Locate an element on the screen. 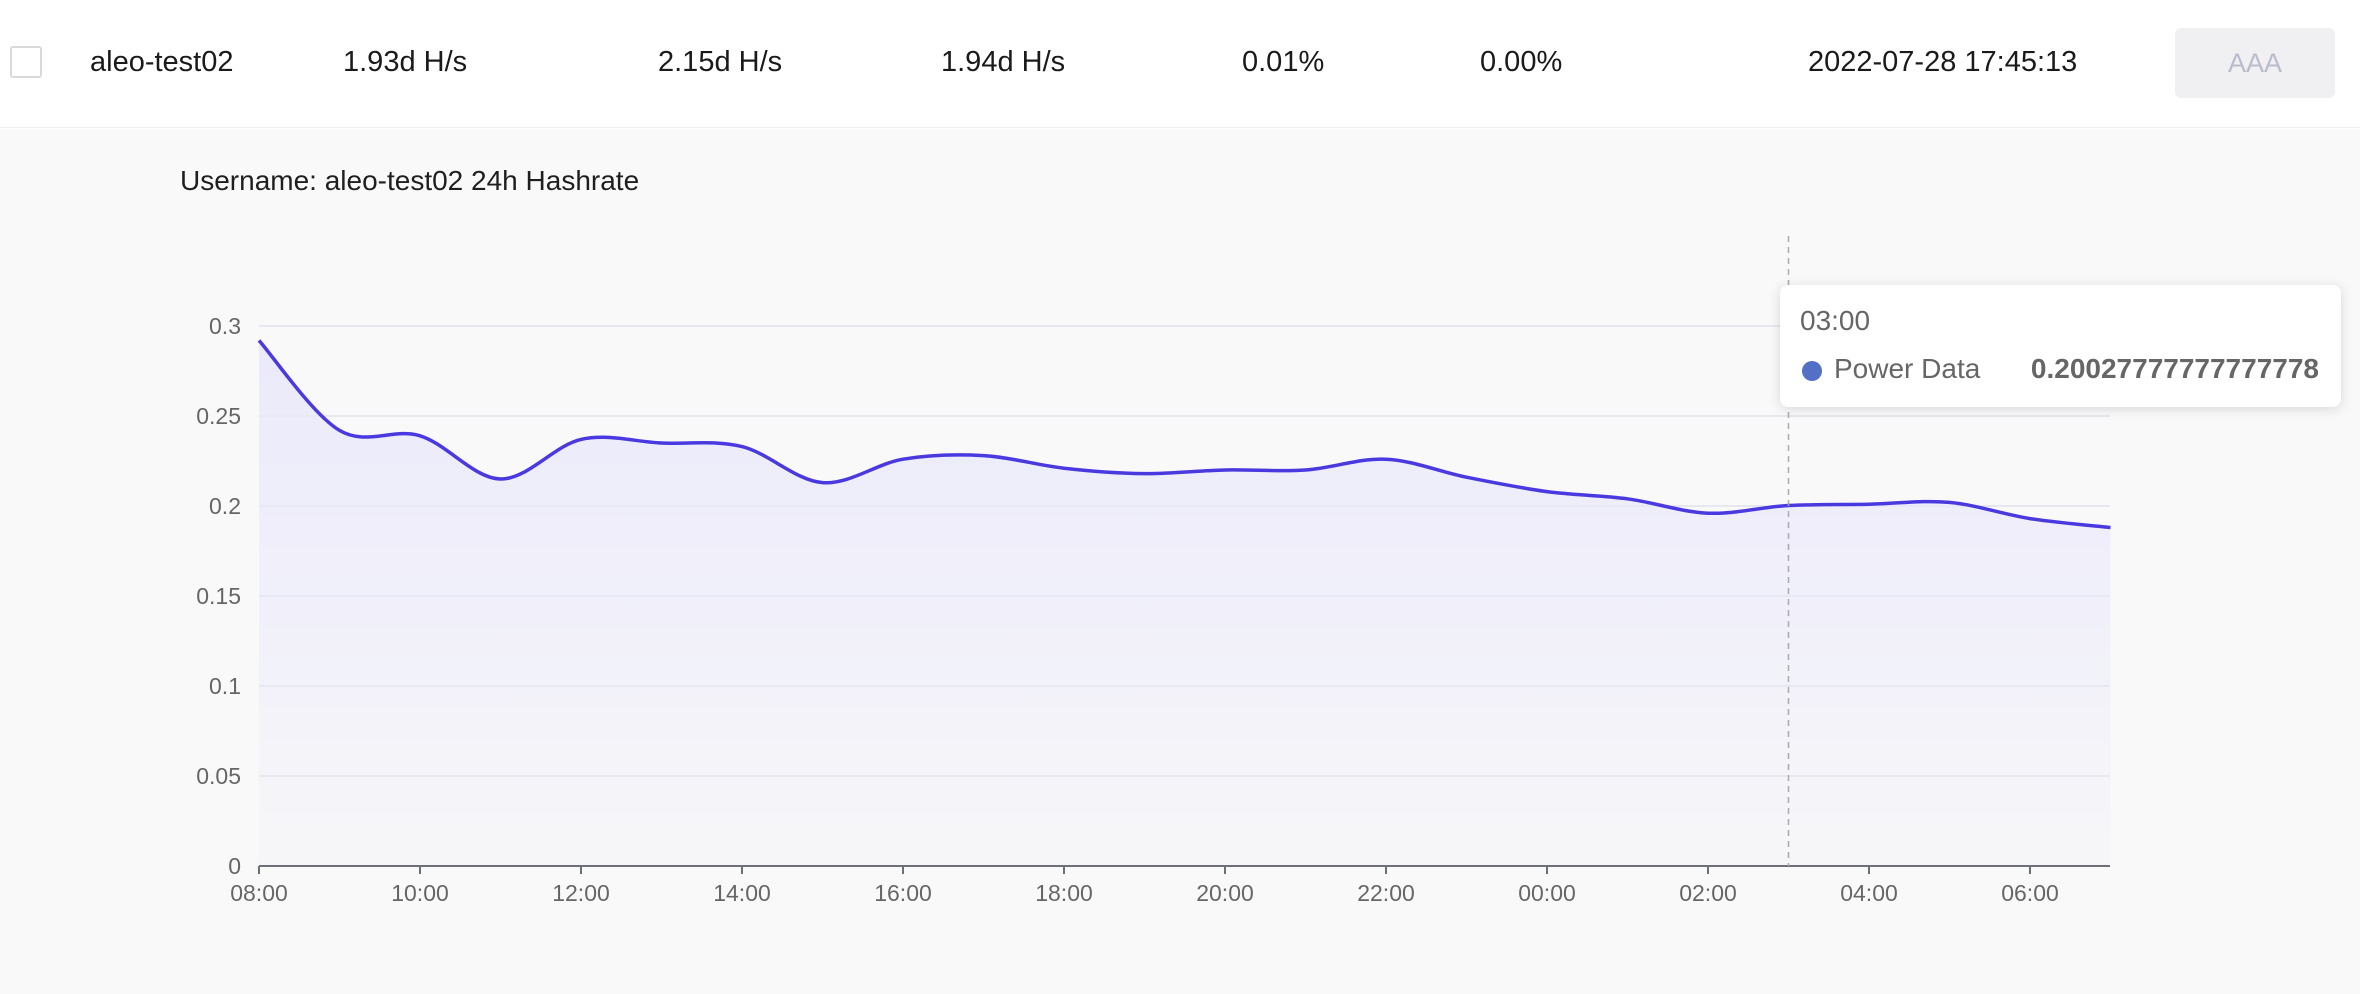  username-cell: aleo-test02 is located at coordinates (162, 62).